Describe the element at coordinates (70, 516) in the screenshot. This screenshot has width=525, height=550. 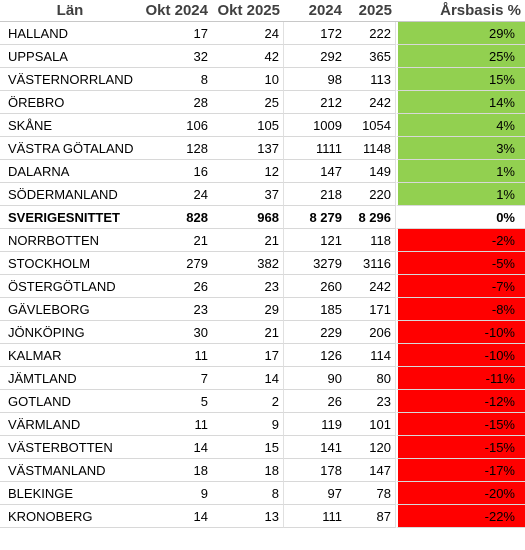
I see `county-name-cell: KRONOBERG` at that location.